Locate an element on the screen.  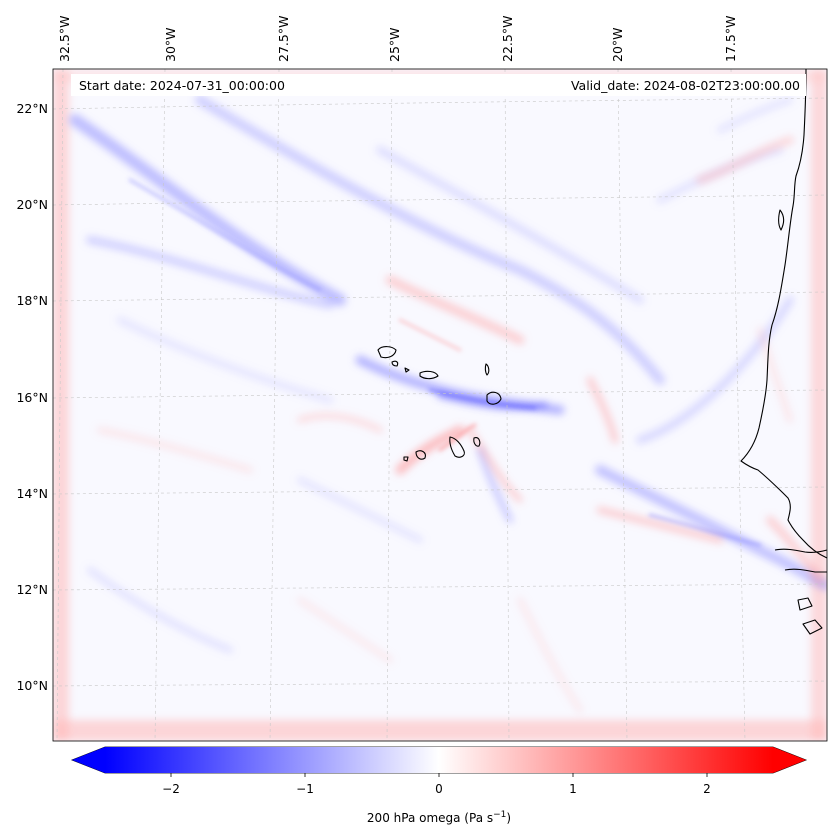
island-santa-luzia is located at coordinates (407, 370).